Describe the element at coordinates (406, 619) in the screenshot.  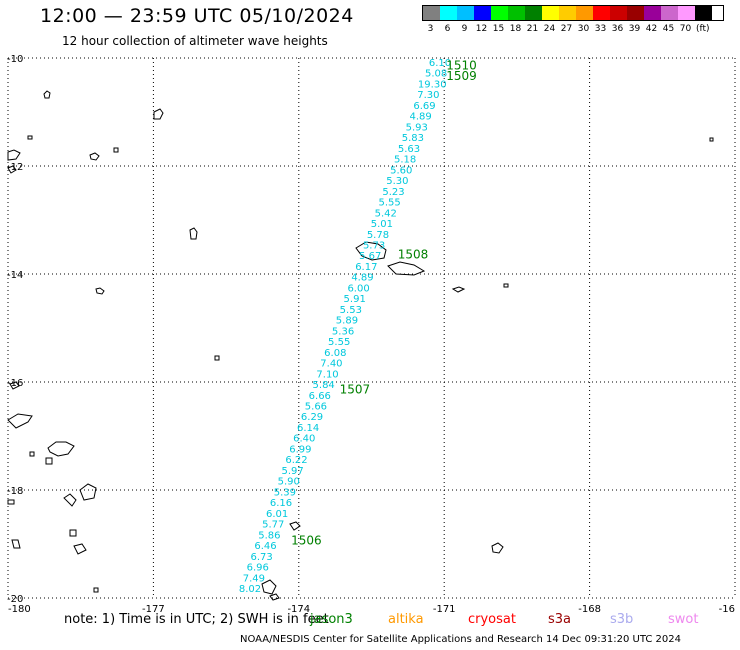
I see `satellite-altika: altika` at that location.